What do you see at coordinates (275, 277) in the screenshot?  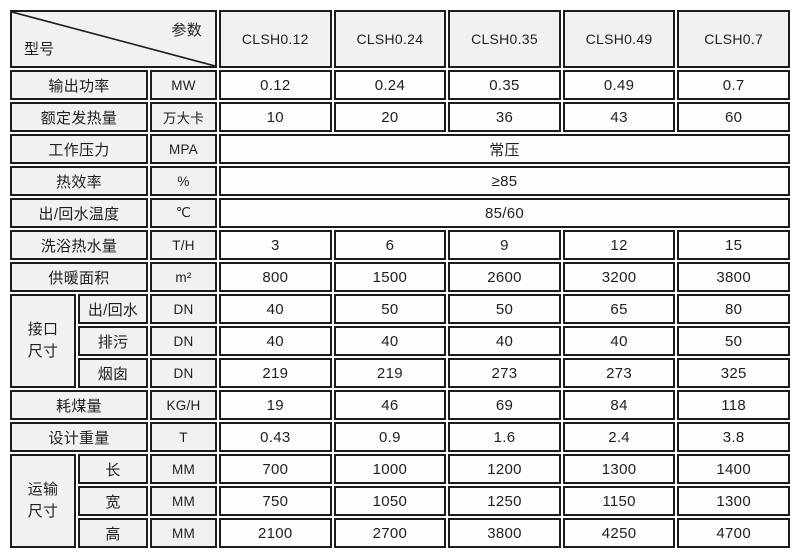 I see `value-cell: 800` at bounding box center [275, 277].